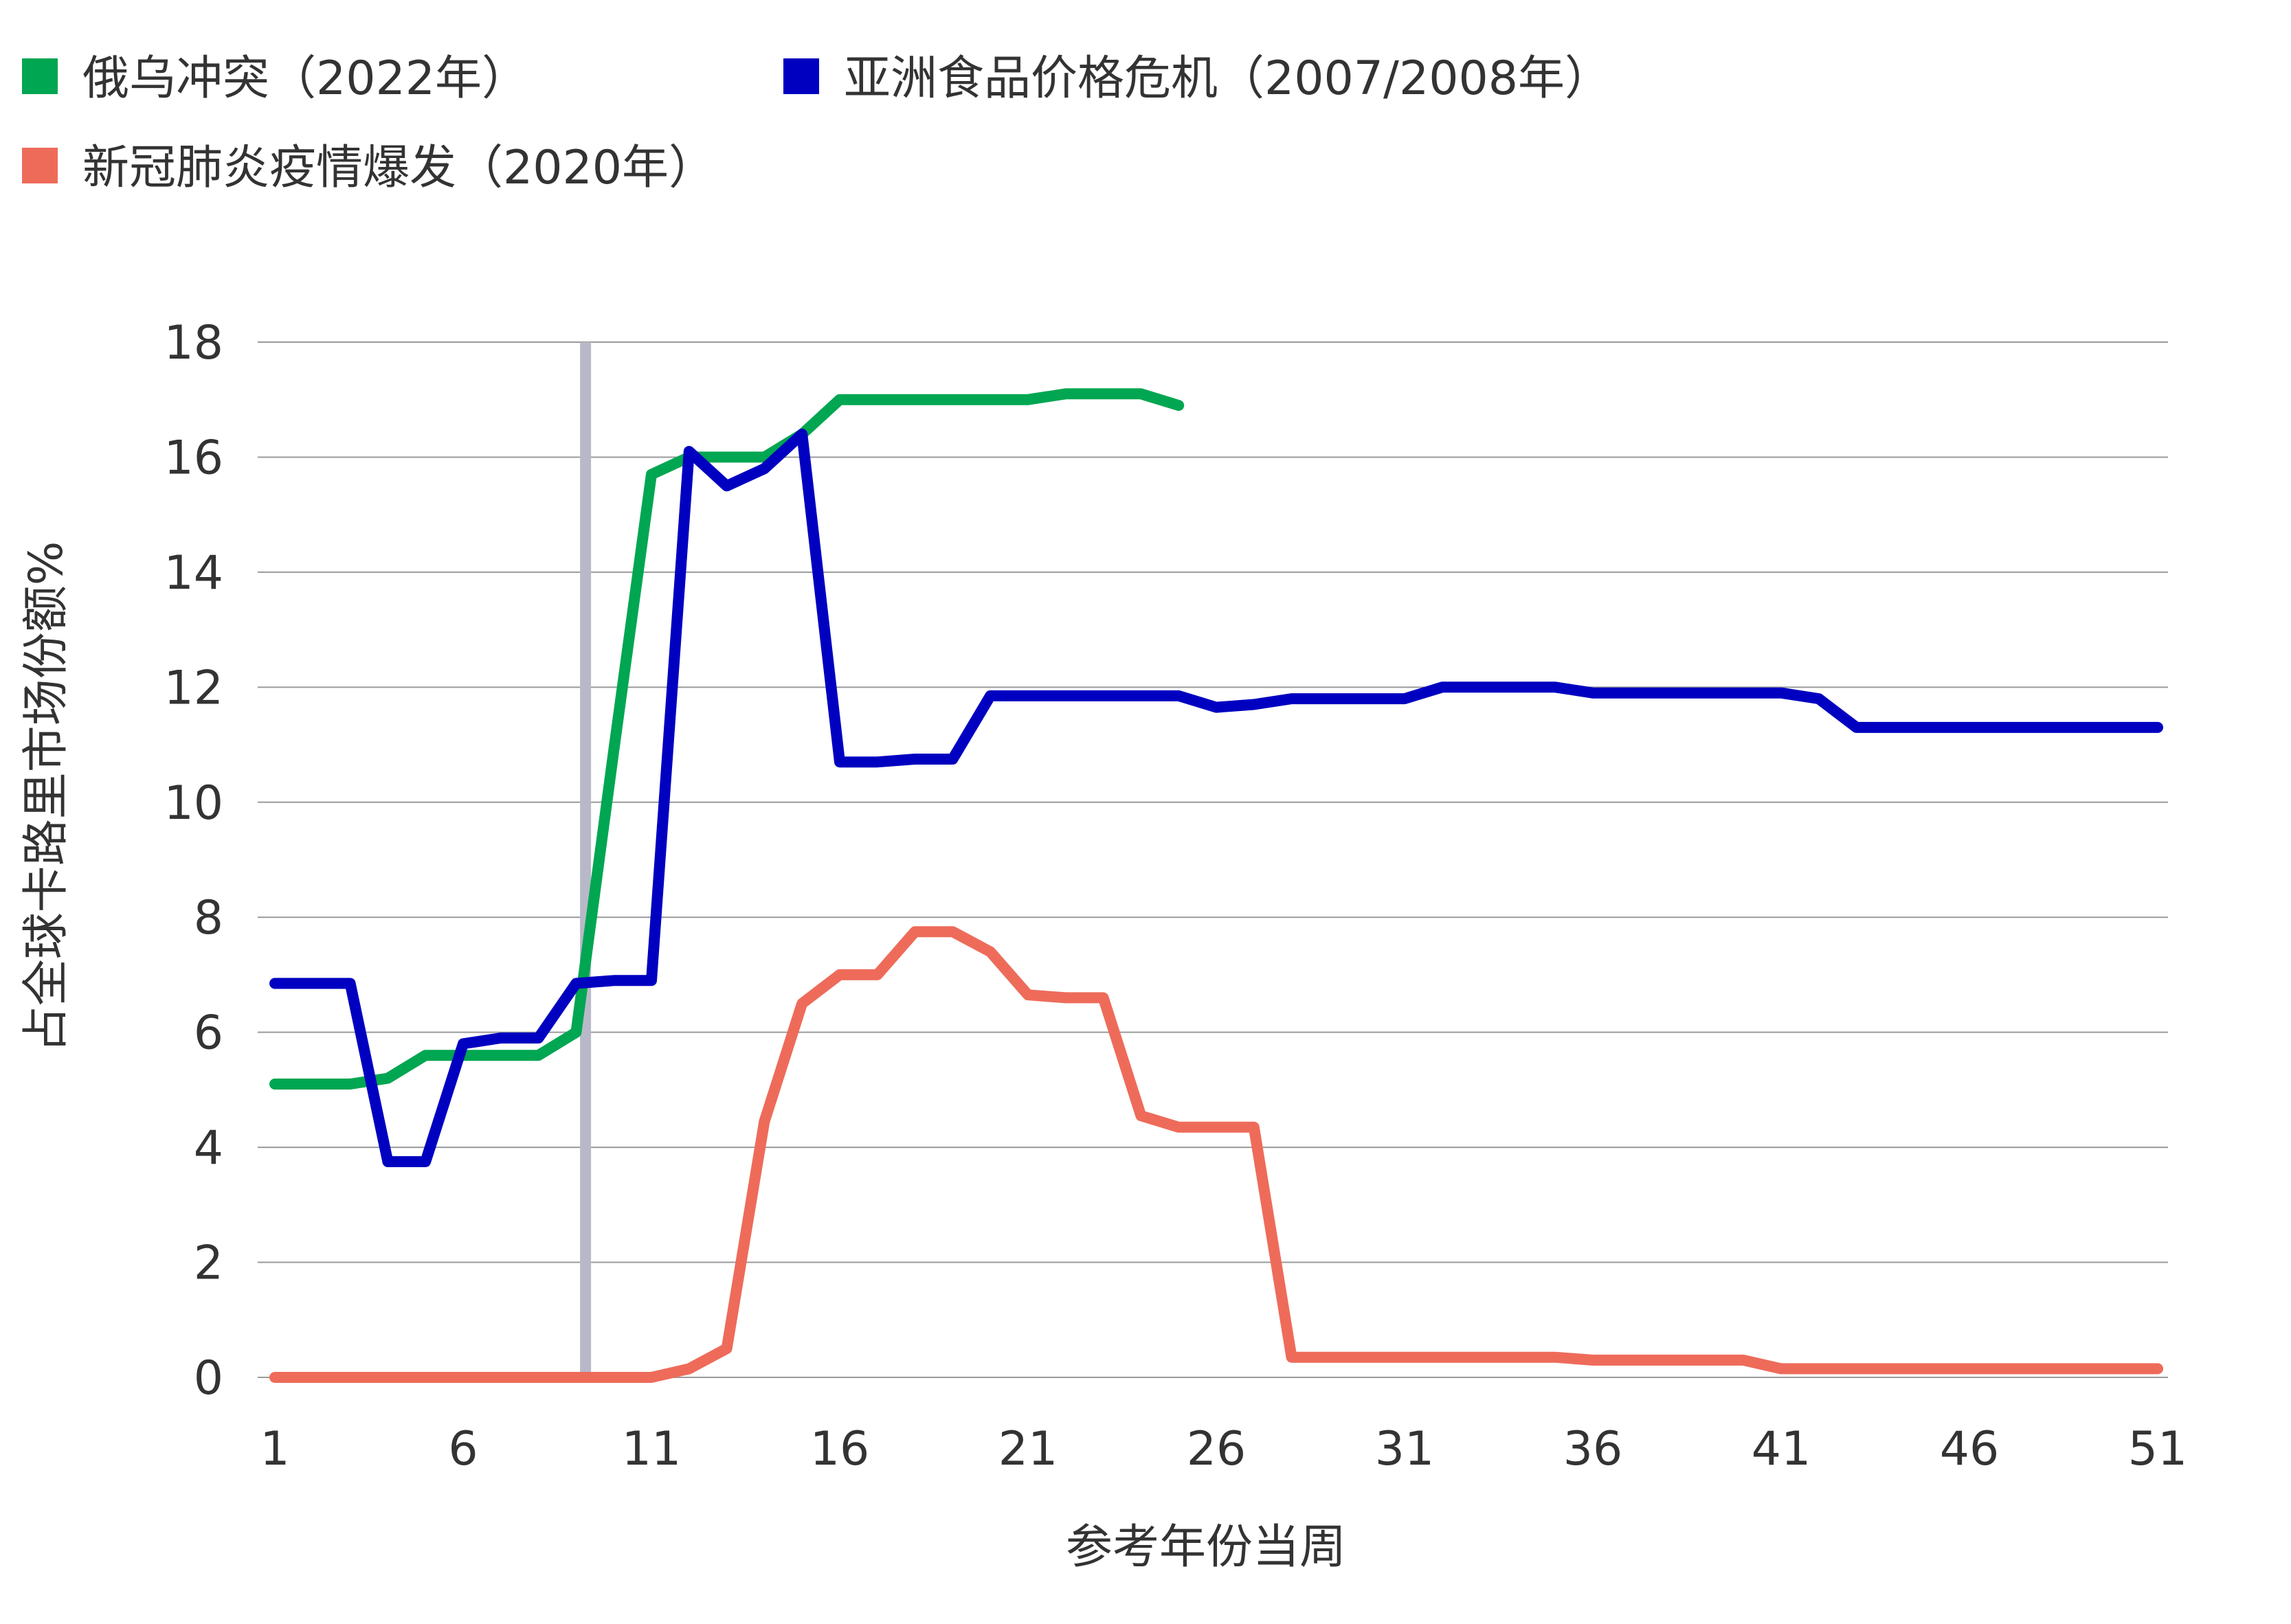 The image size is (2291, 1624). Describe the element at coordinates (1593, 1449) in the screenshot. I see `x-tick-label: 36` at that location.